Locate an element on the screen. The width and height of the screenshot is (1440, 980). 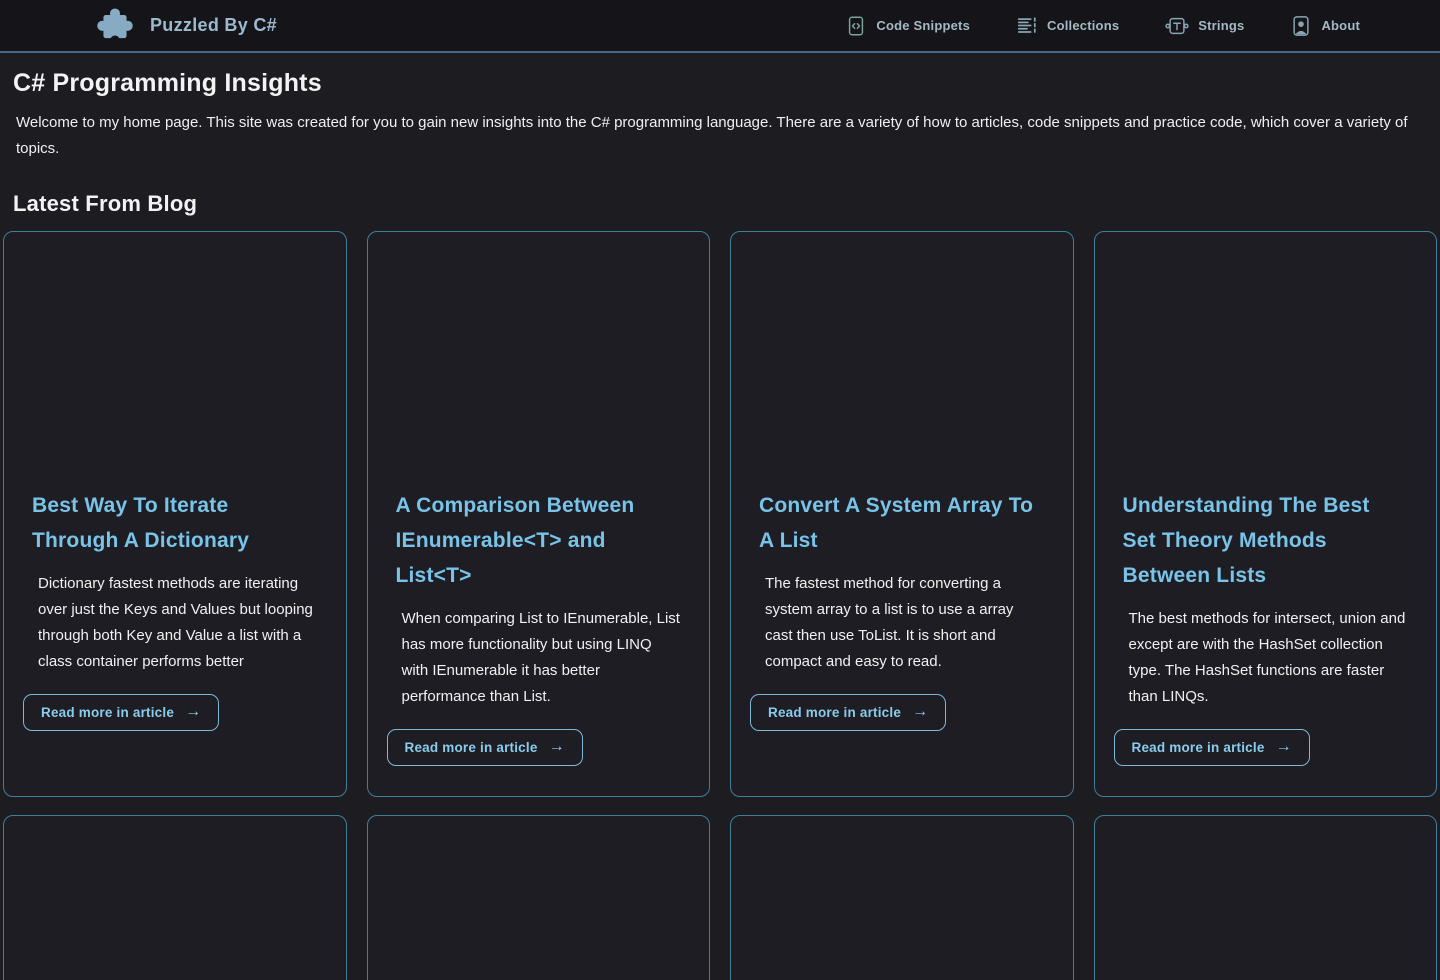
code-snippets-icon is located at coordinates (856, 26).